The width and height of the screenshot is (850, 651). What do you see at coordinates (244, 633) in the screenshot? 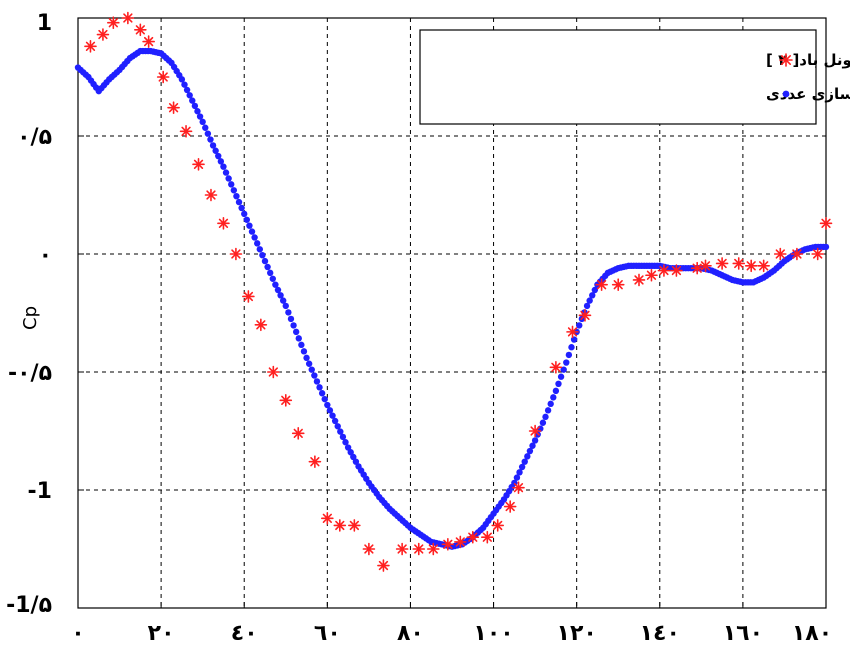
I see `x-tick-label: ٤٠` at bounding box center [244, 633].